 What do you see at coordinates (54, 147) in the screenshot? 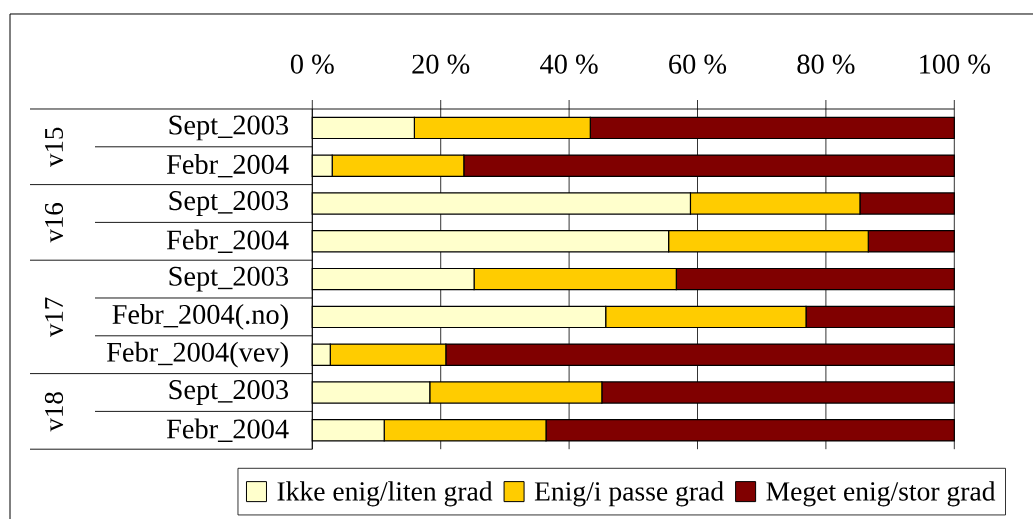
I see `text: v15` at bounding box center [54, 147].